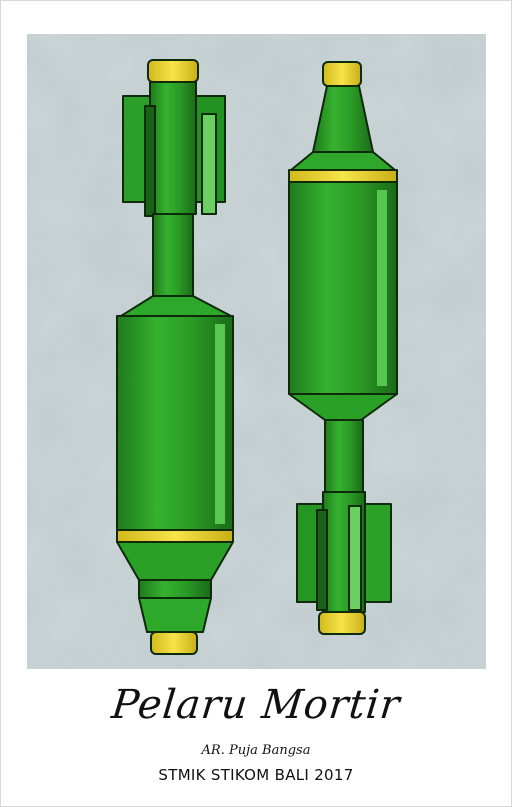 Image resolution: width=512 pixels, height=807 pixels. What do you see at coordinates (256, 775) in the screenshot?
I see `poster-institution: STMIK STIKOM BALI 2017` at bounding box center [256, 775].